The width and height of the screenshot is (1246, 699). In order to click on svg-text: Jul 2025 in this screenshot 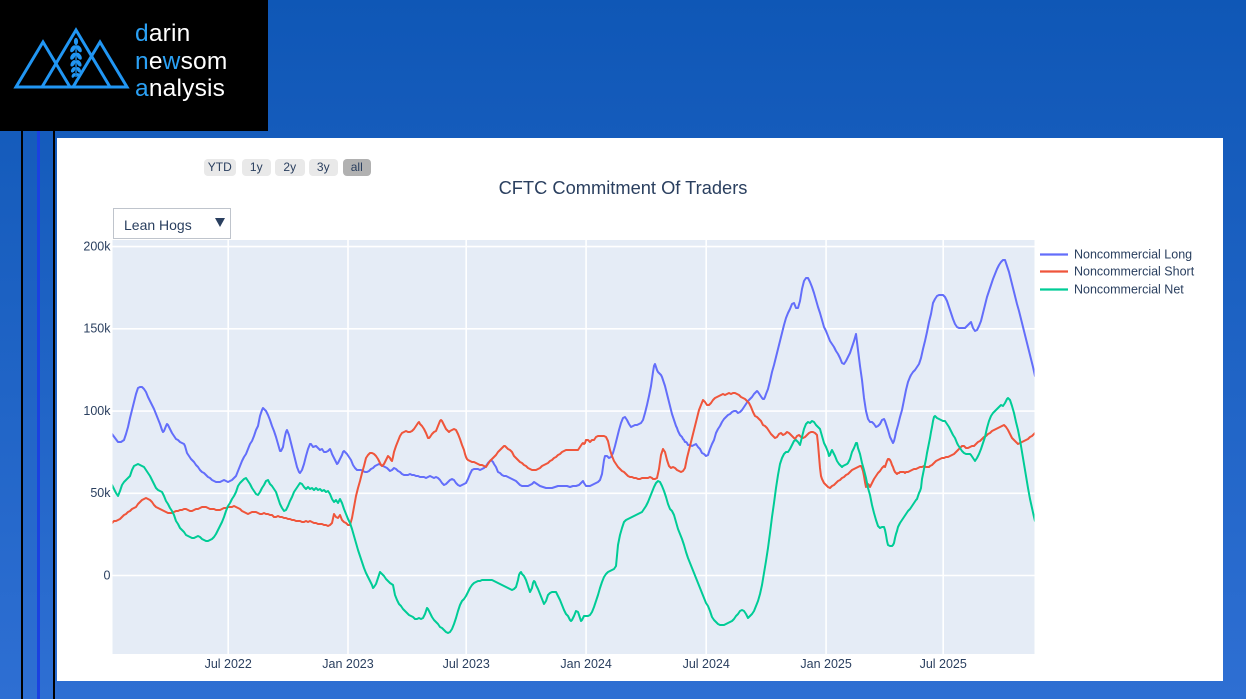, I will do `click(943, 664)`.